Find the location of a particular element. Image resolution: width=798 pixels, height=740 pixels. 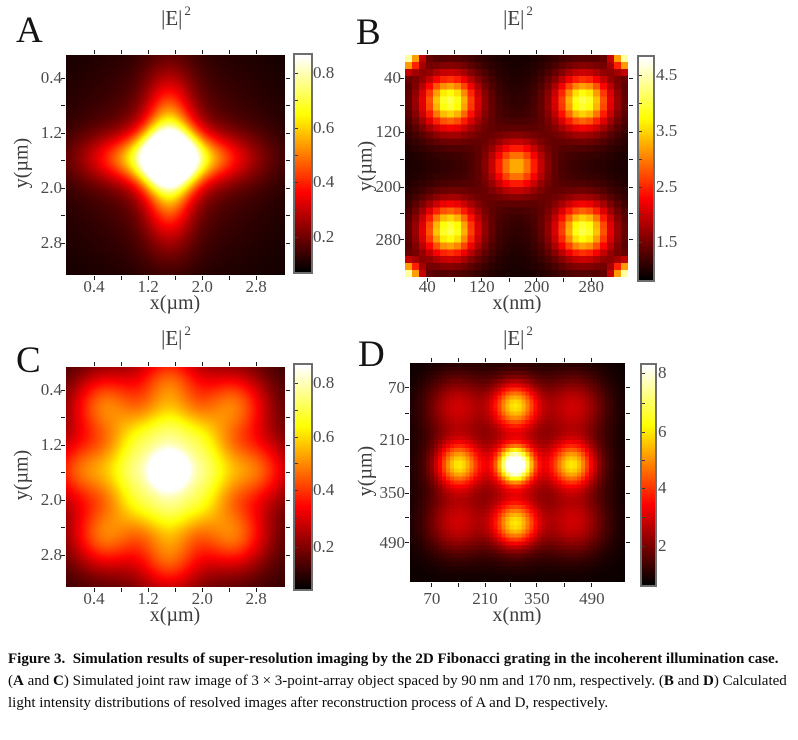

x-tick-label: 70 is located at coordinates (432, 598).